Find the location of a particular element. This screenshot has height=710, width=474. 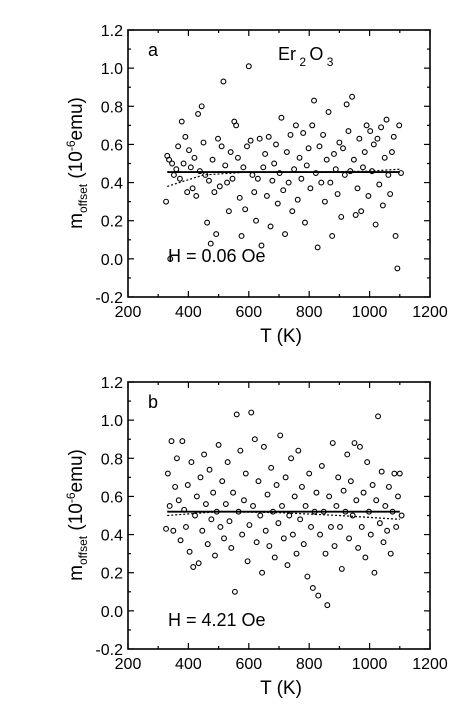

x-tick-label: 800 is located at coordinates (309, 664).